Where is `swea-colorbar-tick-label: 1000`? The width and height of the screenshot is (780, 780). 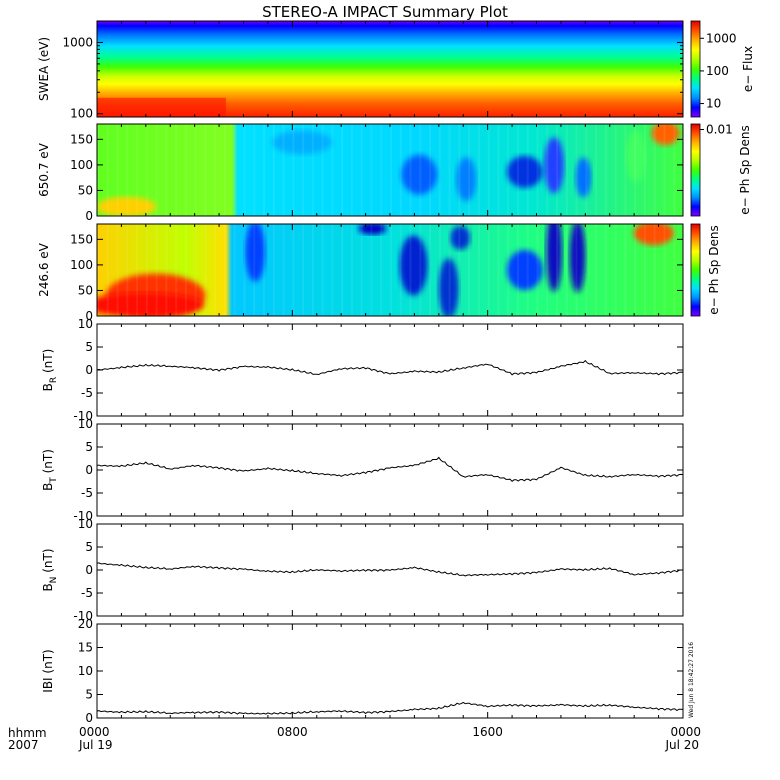
swea-colorbar-tick-label: 1000 is located at coordinates (721, 38).